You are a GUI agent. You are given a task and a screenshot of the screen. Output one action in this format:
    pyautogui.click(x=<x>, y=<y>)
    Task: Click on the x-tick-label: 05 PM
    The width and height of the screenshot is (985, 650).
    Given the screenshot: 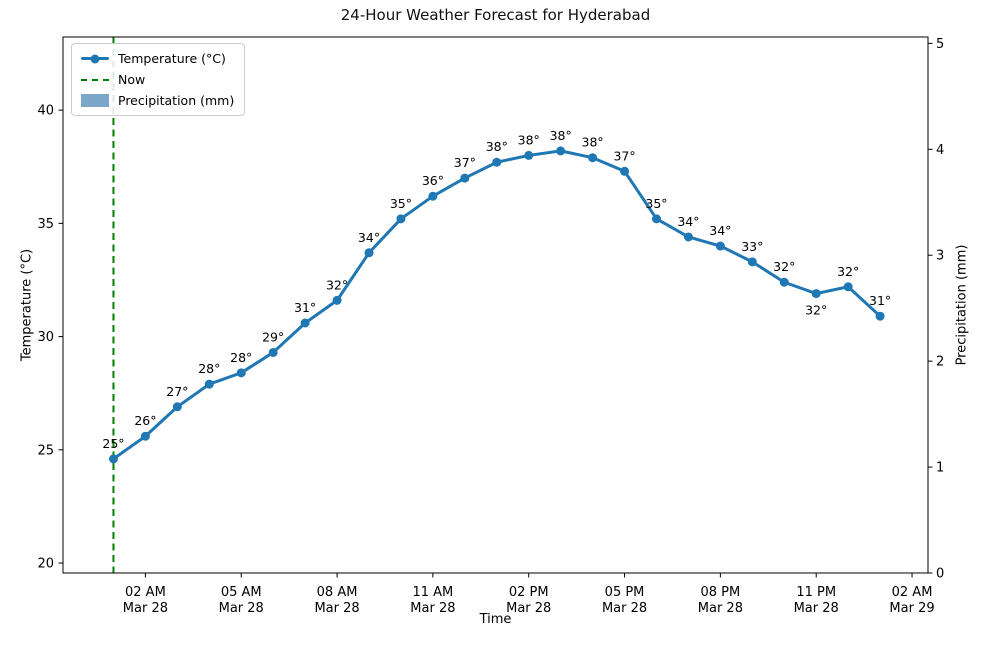 What is the action you would take?
    pyautogui.click(x=625, y=592)
    